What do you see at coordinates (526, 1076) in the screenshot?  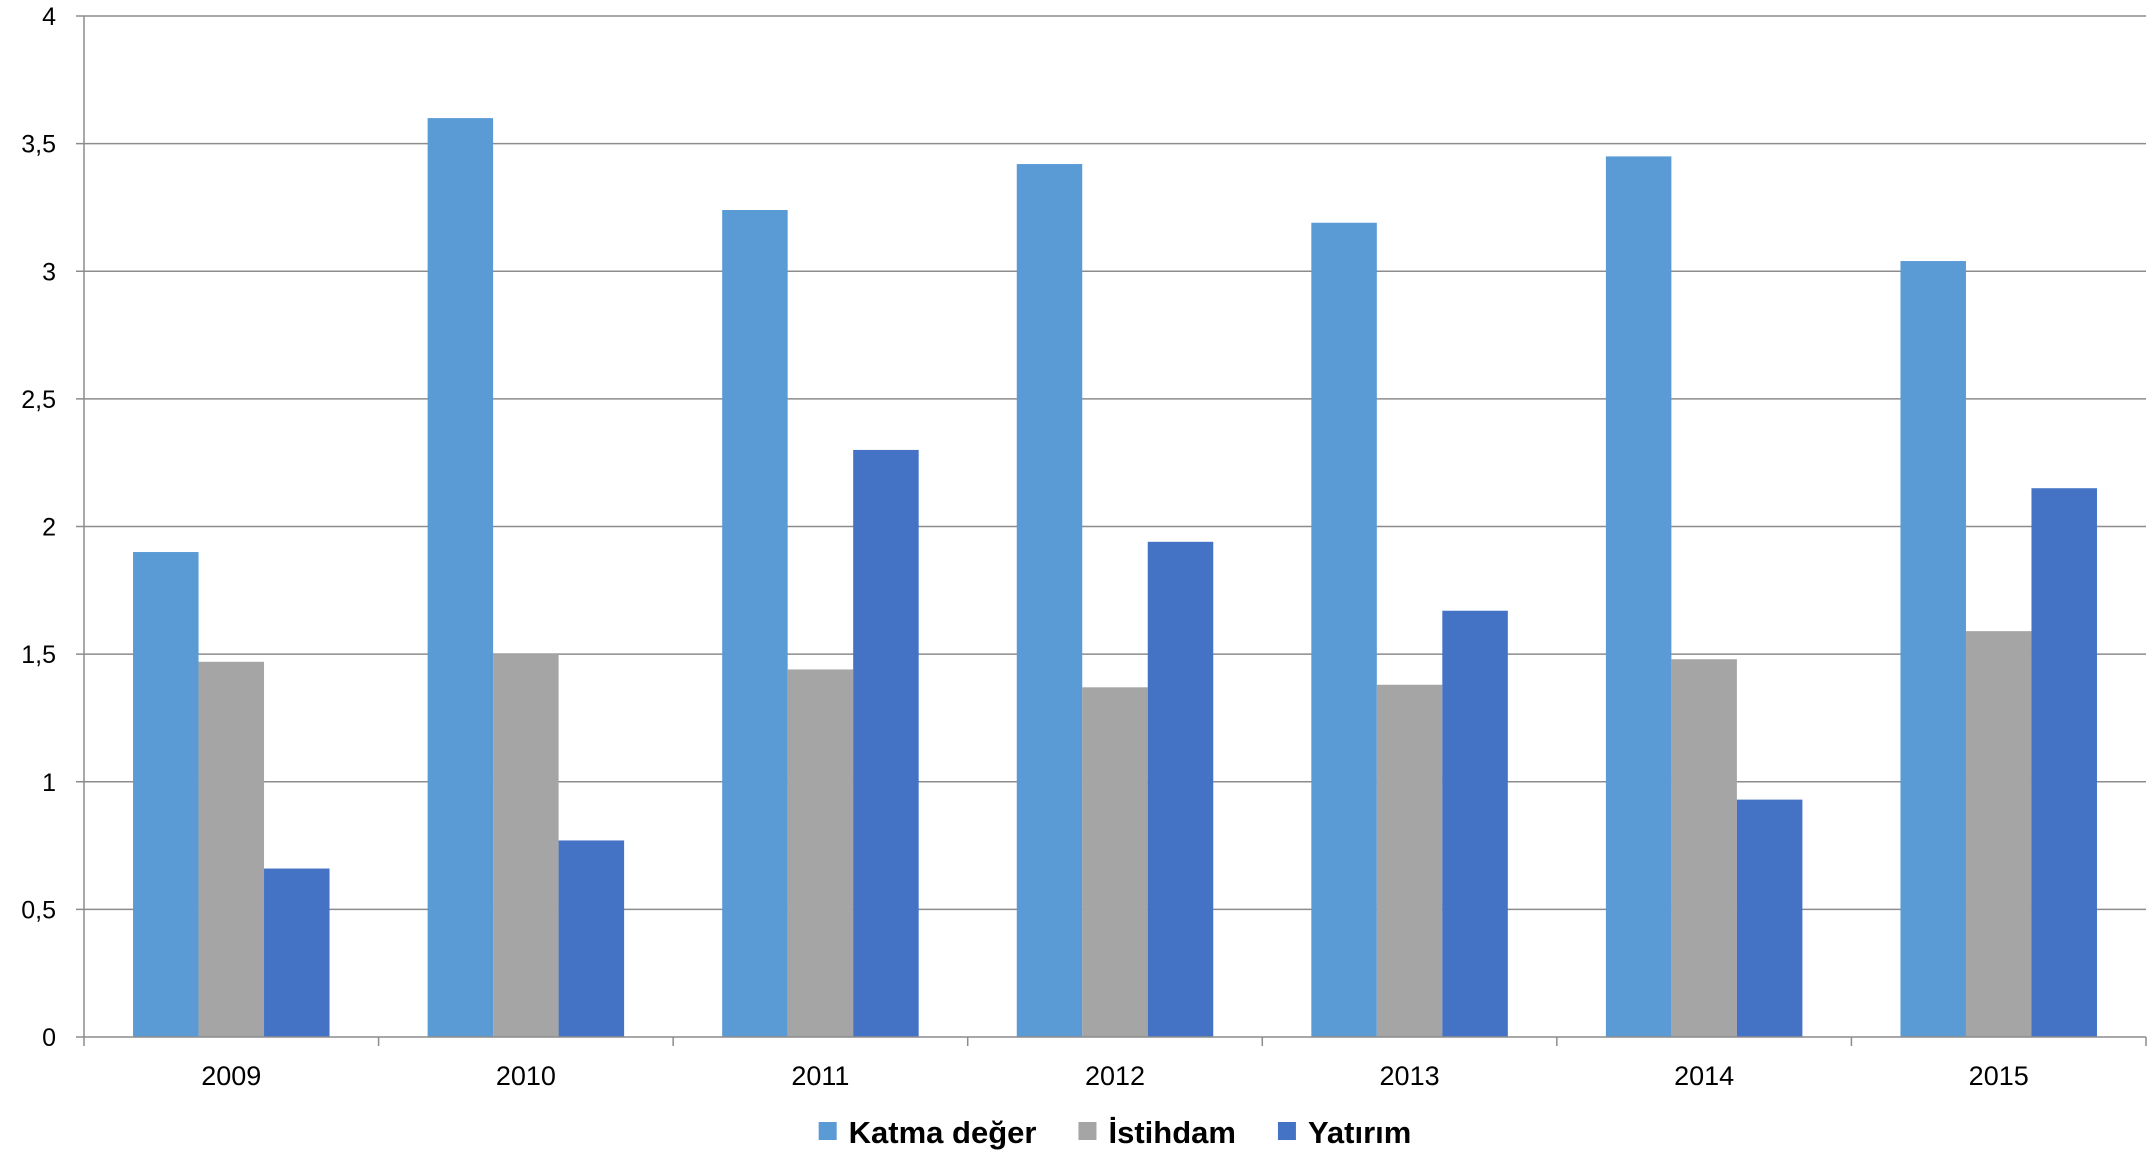 I see `x-tick-label: 2010` at bounding box center [526, 1076].